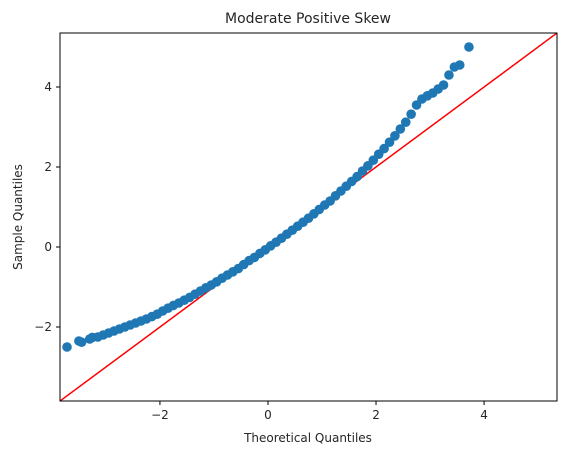 The height and width of the screenshot is (455, 565). Describe the element at coordinates (47, 207) in the screenshot. I see `y-axis-ticks: −2 0 2 4` at that location.